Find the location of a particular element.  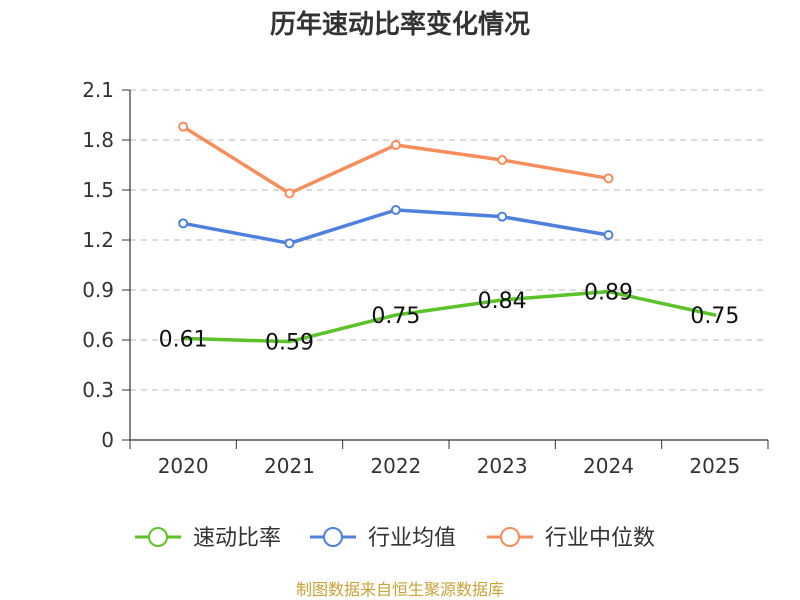

legend-label: 行业中位数 is located at coordinates (600, 538).